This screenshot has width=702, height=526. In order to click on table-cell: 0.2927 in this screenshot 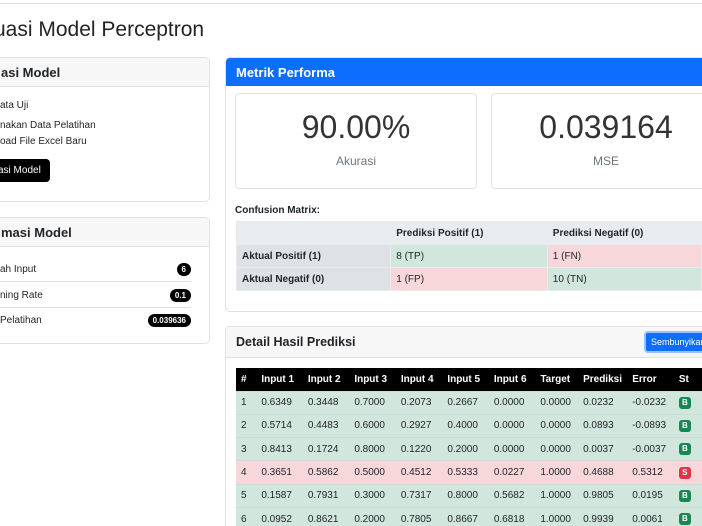, I will do `click(419, 425)`.